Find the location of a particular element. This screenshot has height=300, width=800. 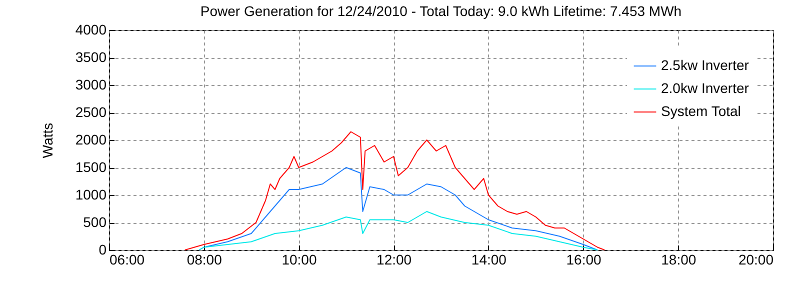

line-series is located at coordinates (398, 230).